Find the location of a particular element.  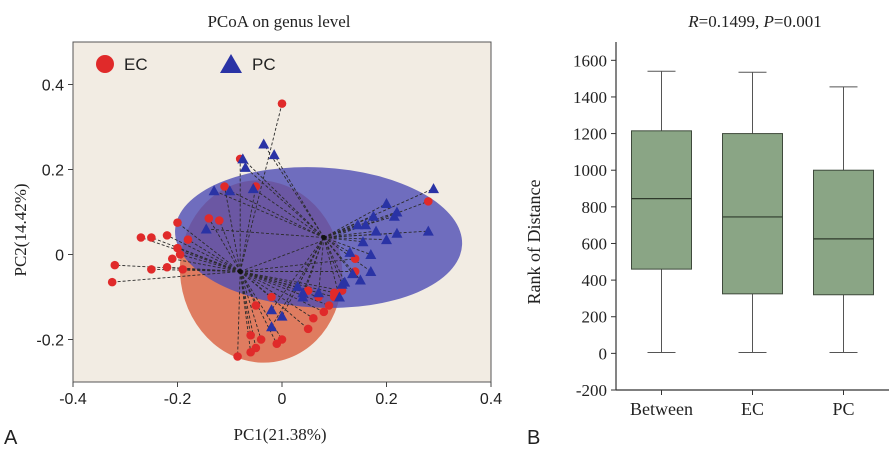

boxplot-x-tick-label: EC is located at coordinates (752, 409).